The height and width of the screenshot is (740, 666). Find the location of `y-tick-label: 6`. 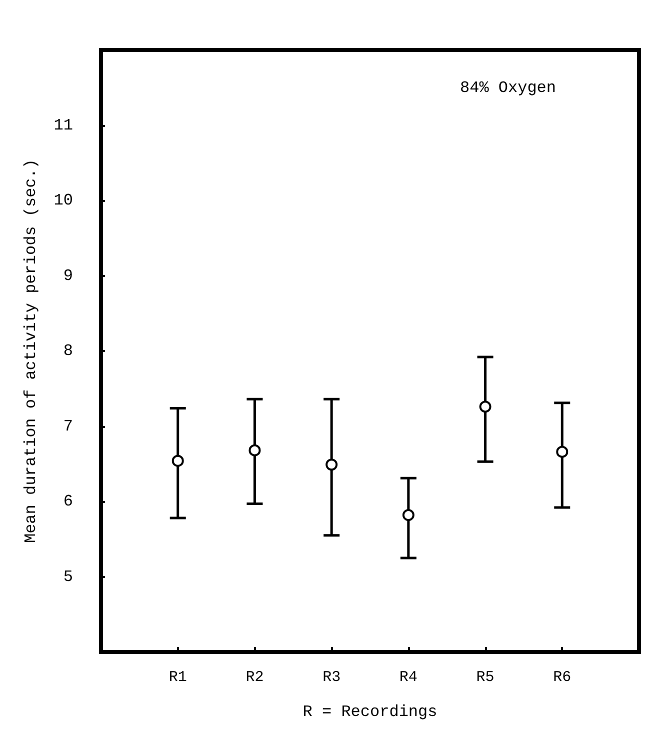

y-tick-label: 6 is located at coordinates (68, 501).